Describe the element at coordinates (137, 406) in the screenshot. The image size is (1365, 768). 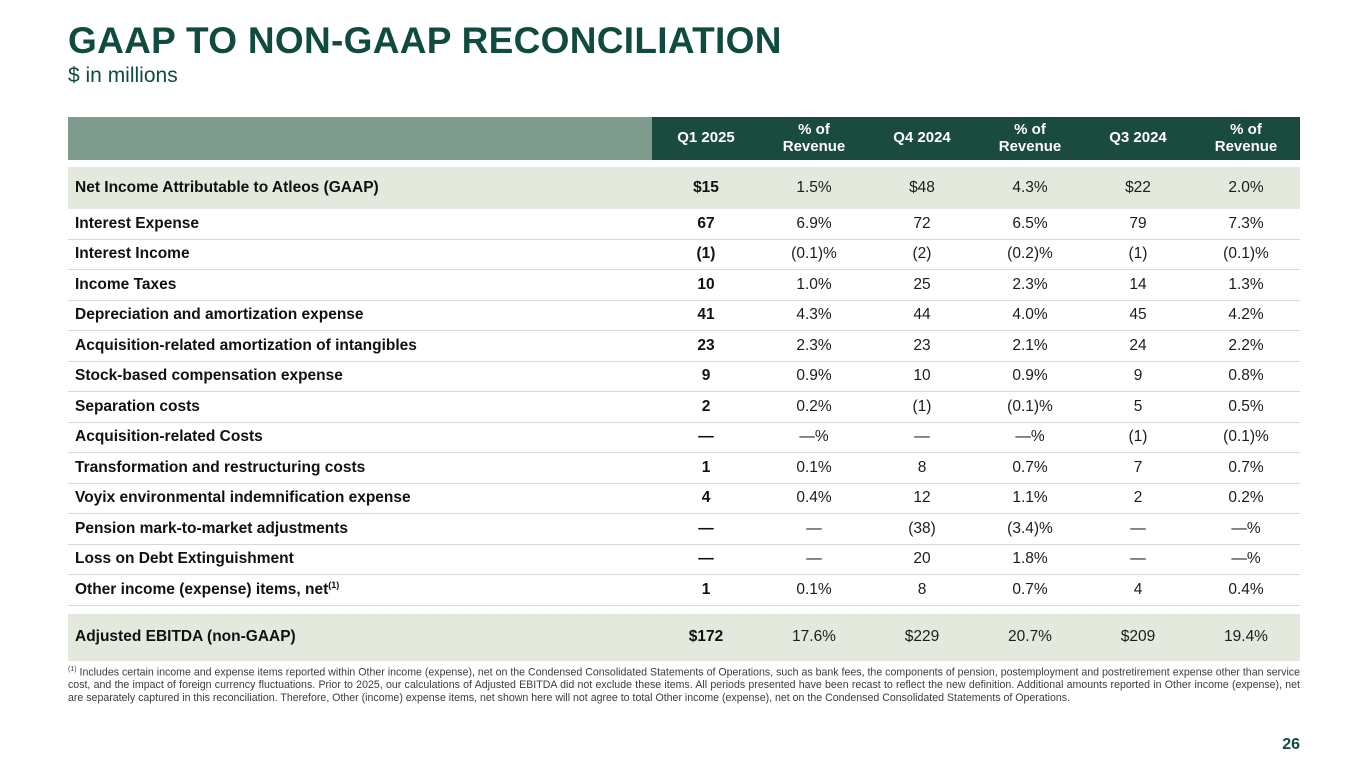
I see `row-label: Separation costs` at that location.